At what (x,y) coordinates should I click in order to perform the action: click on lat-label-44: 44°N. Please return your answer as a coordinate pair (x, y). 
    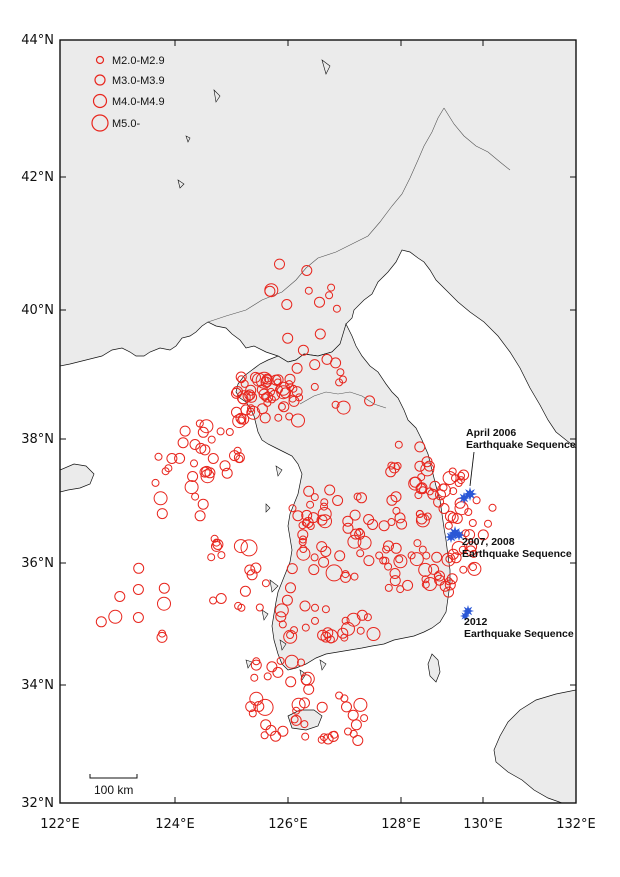
    Looking at the image, I should click on (37, 40).